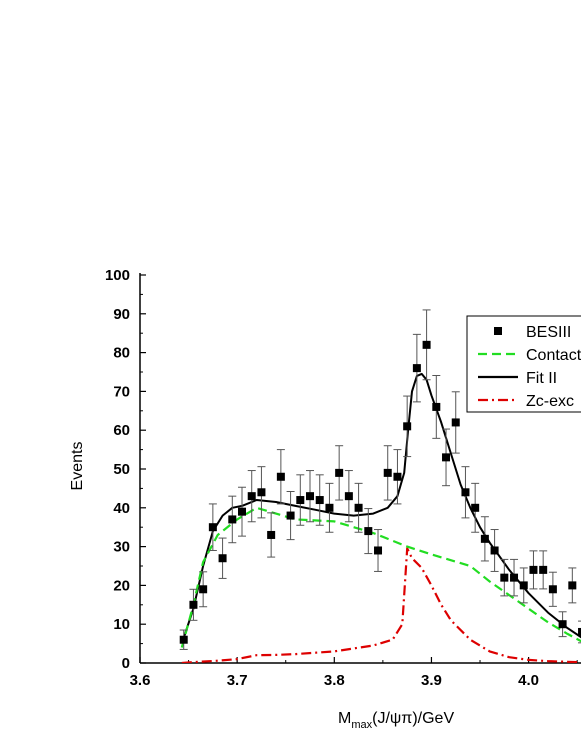 The image size is (581, 752). What do you see at coordinates (126, 663) in the screenshot?
I see `y-tick-label: 0` at bounding box center [126, 663].